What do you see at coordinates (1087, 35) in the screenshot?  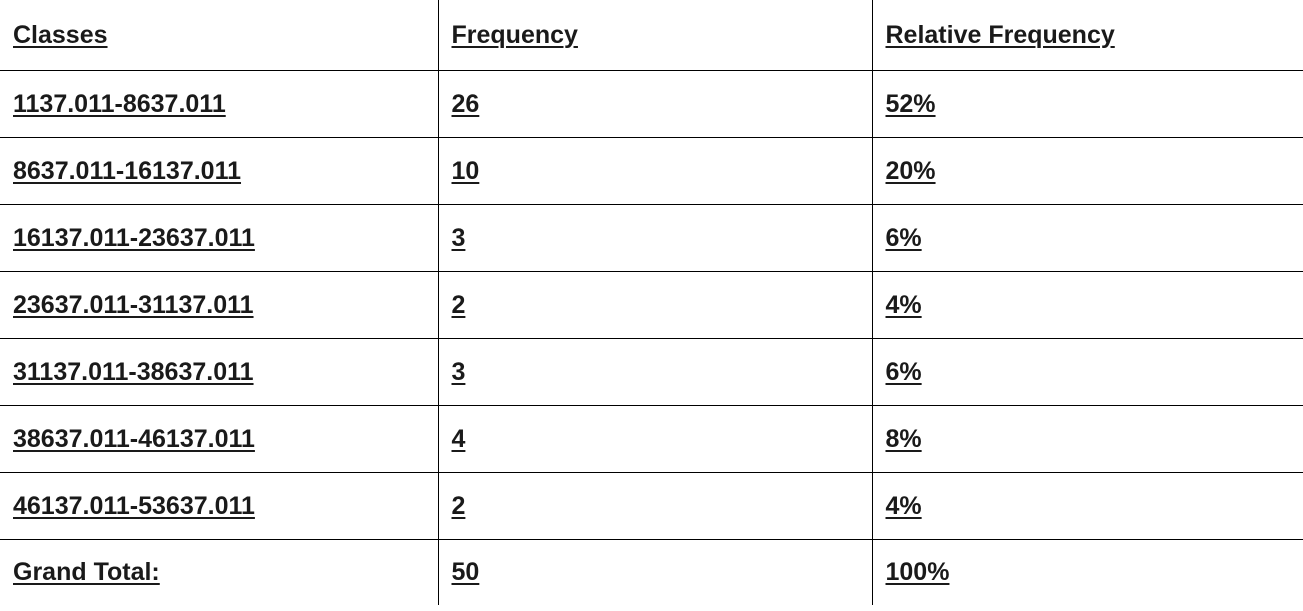 I see `header-relative-frequency: Relative Frequency` at bounding box center [1087, 35].